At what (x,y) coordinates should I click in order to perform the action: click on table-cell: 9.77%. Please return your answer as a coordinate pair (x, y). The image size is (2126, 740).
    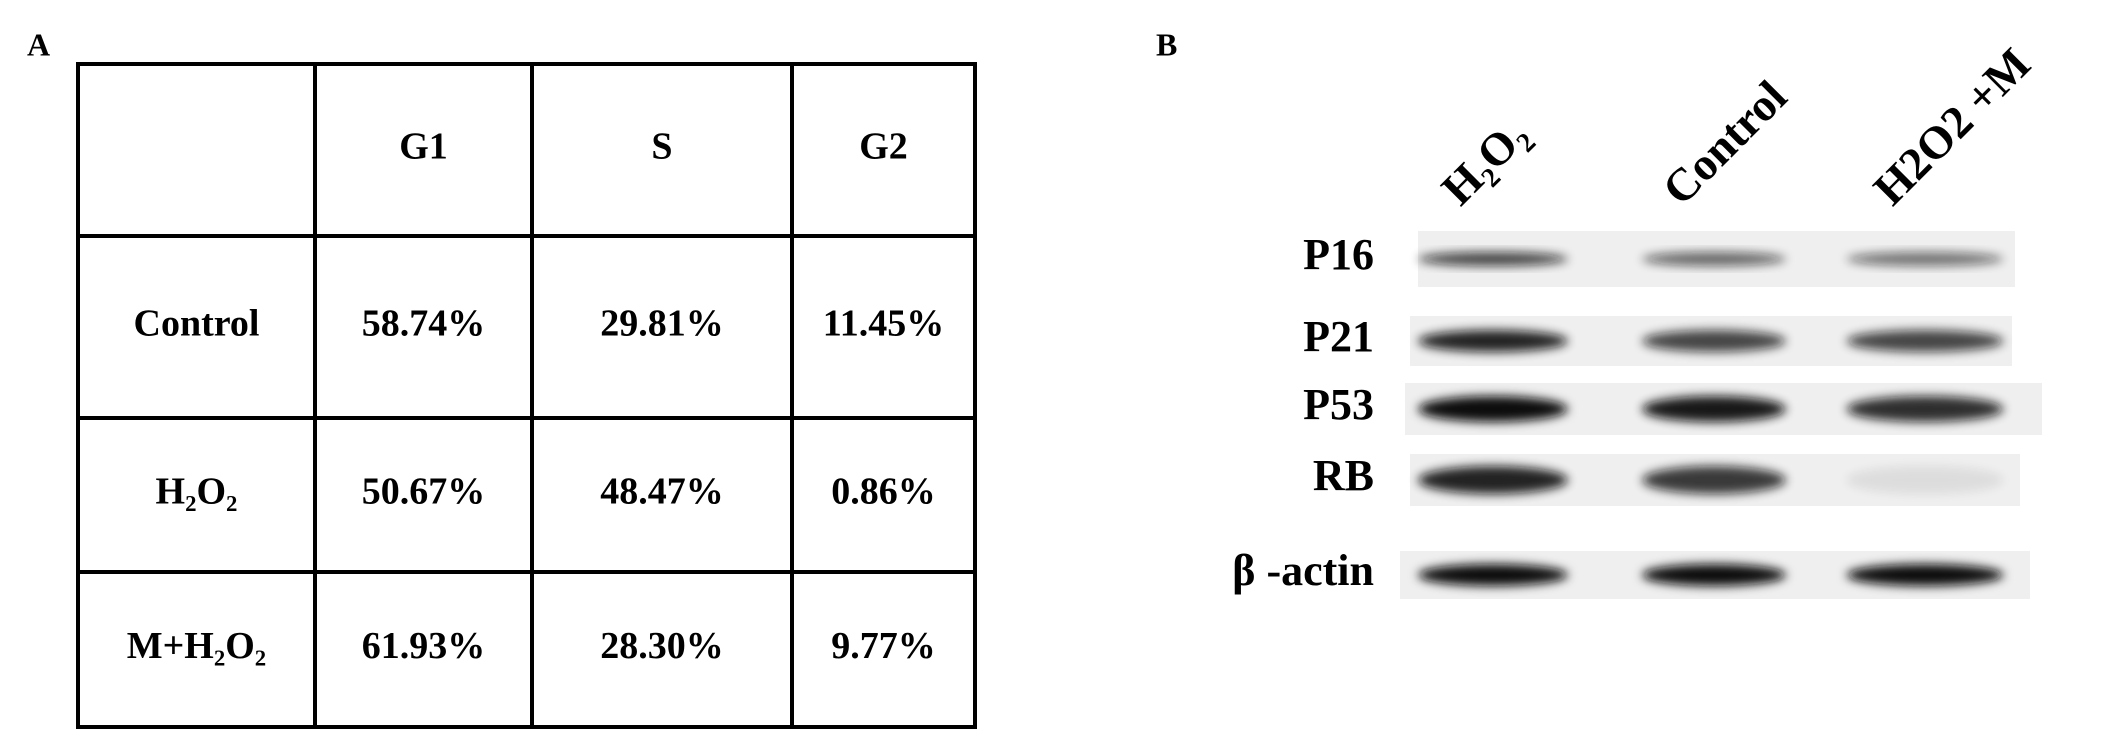
    Looking at the image, I should click on (883, 646).